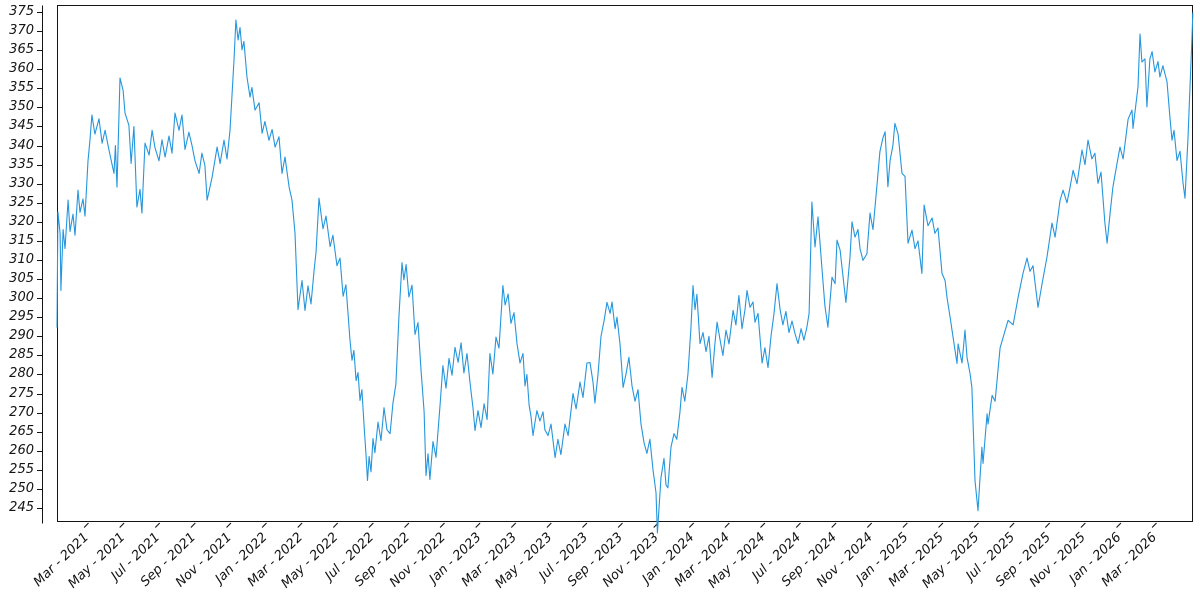 Image resolution: width=1200 pixels, height=600 pixels. I want to click on y-tick-label: 265, so click(21, 431).